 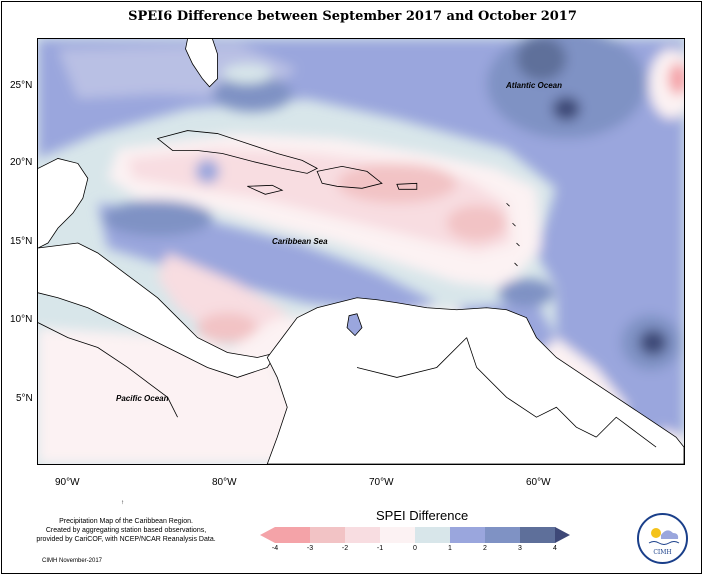 I want to click on legend-tick-label: -2, so click(x=345, y=548).